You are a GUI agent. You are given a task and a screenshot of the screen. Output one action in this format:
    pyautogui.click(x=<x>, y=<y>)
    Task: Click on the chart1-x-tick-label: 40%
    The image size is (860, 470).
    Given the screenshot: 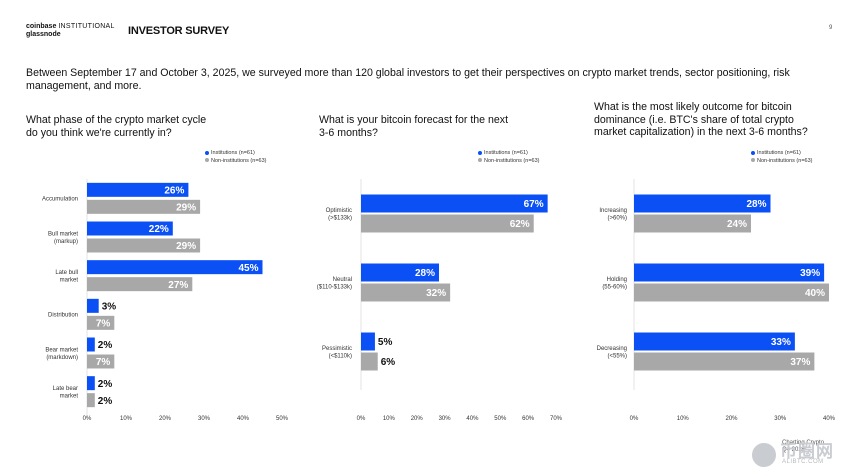 What is the action you would take?
    pyautogui.click(x=243, y=419)
    